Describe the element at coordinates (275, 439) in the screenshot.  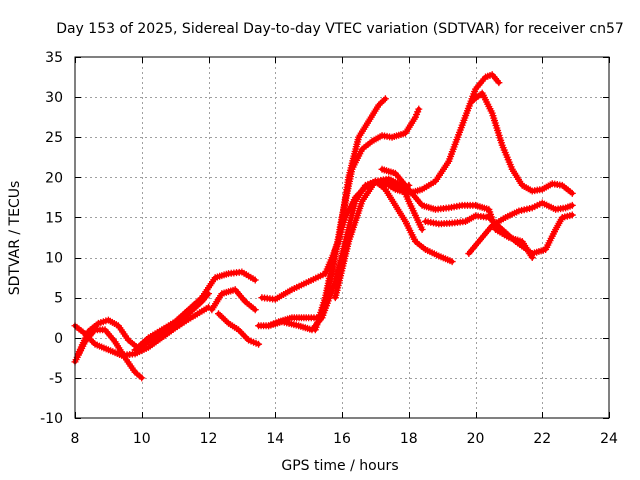
I see `x-tick-label: 14` at that location.